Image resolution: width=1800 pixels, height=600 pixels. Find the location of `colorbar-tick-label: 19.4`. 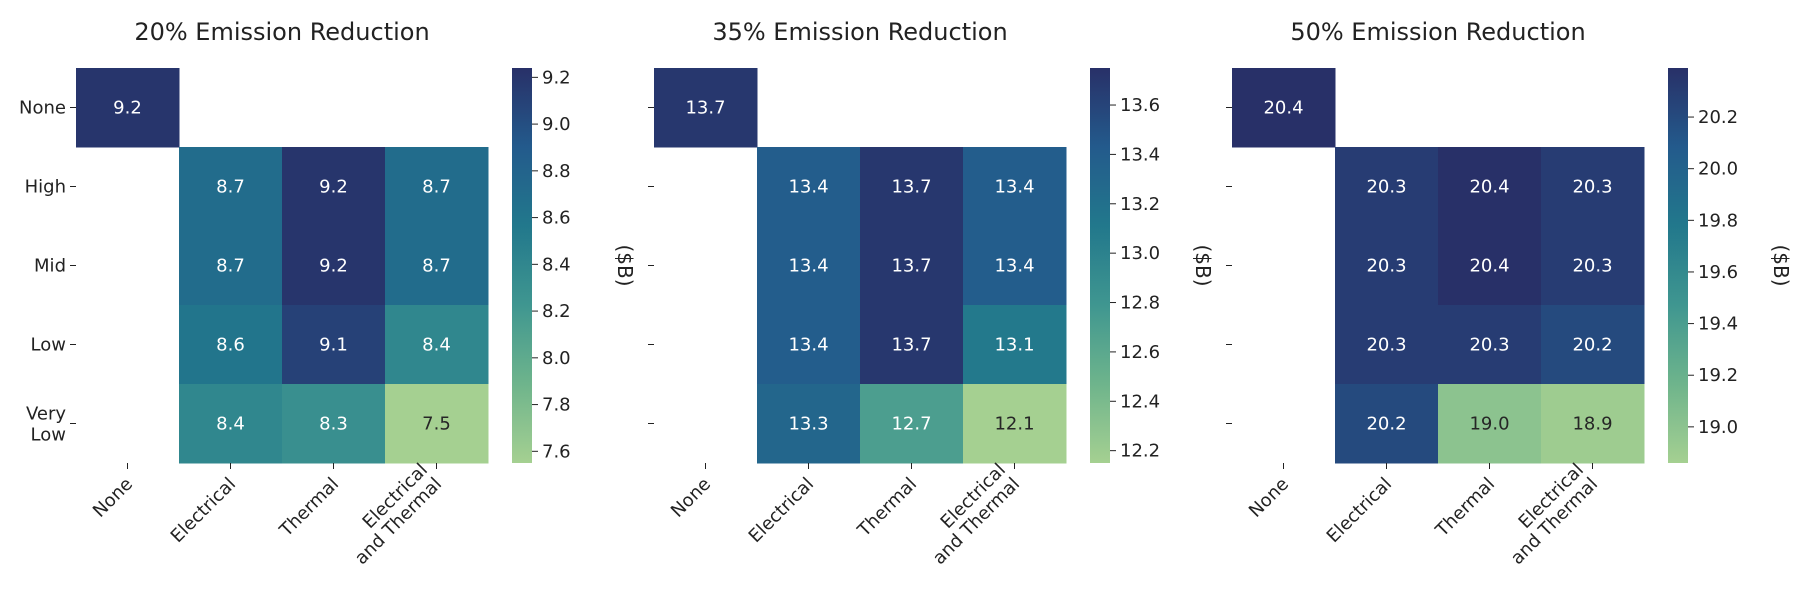

colorbar-tick-label: 19.4 is located at coordinates (1718, 324).